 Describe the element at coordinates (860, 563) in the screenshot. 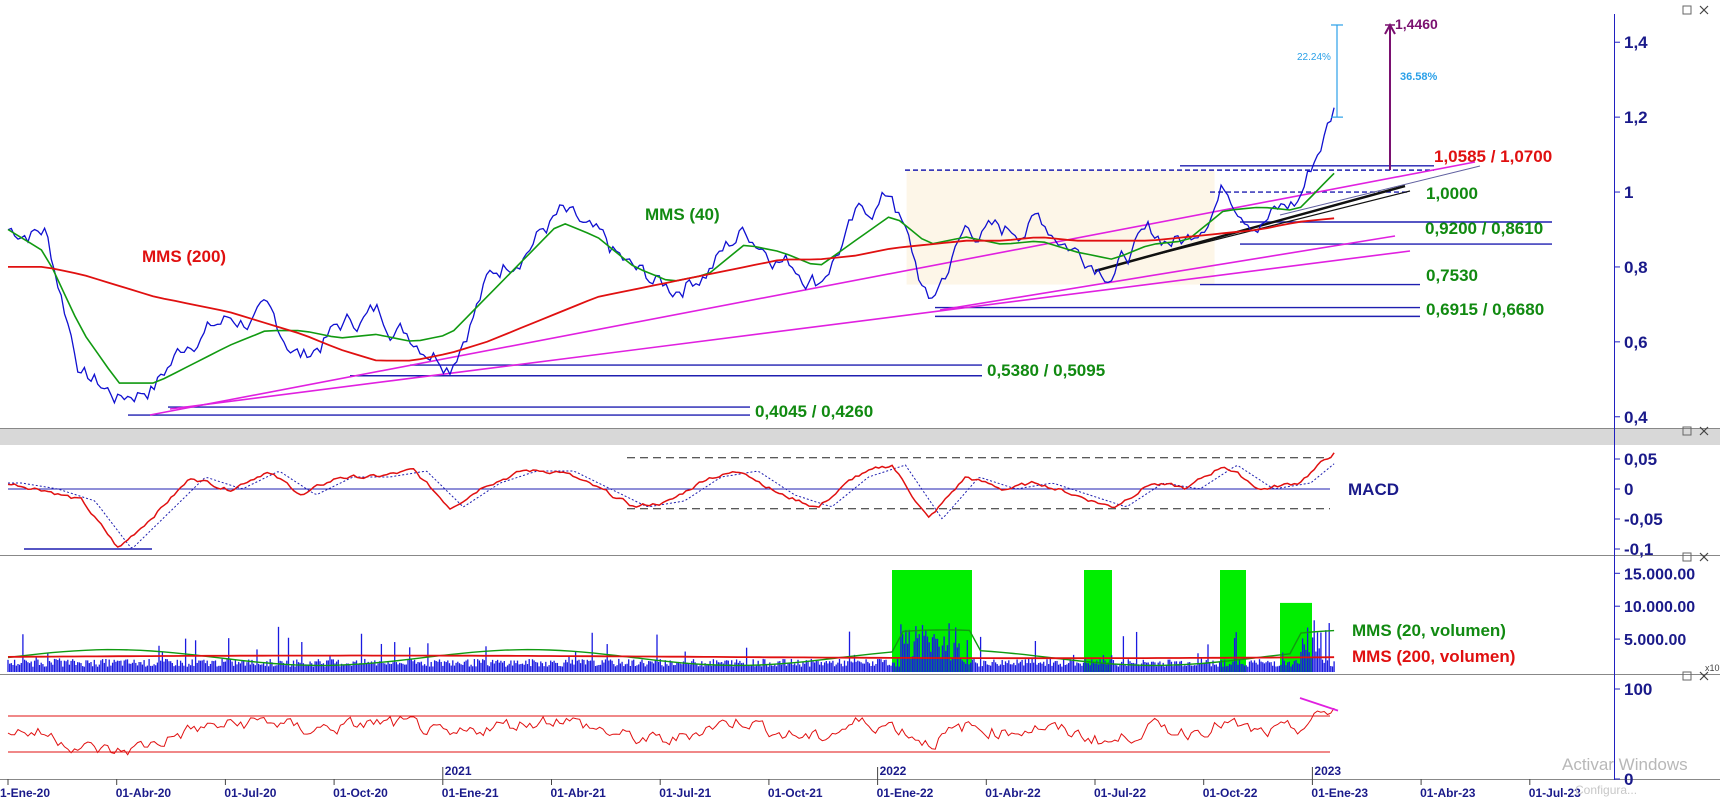

I see `vol-header-strip` at that location.